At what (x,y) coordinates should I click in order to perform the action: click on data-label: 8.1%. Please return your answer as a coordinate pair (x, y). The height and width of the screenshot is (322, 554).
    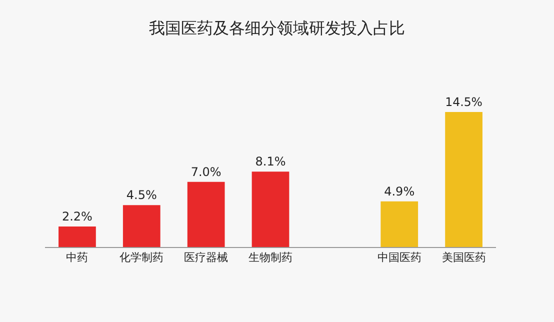
    Looking at the image, I should click on (270, 161).